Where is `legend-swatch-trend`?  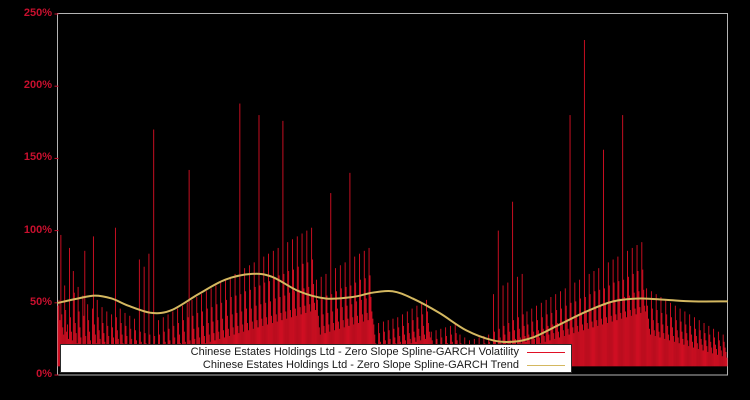
legend-swatch-trend is located at coordinates (546, 365).